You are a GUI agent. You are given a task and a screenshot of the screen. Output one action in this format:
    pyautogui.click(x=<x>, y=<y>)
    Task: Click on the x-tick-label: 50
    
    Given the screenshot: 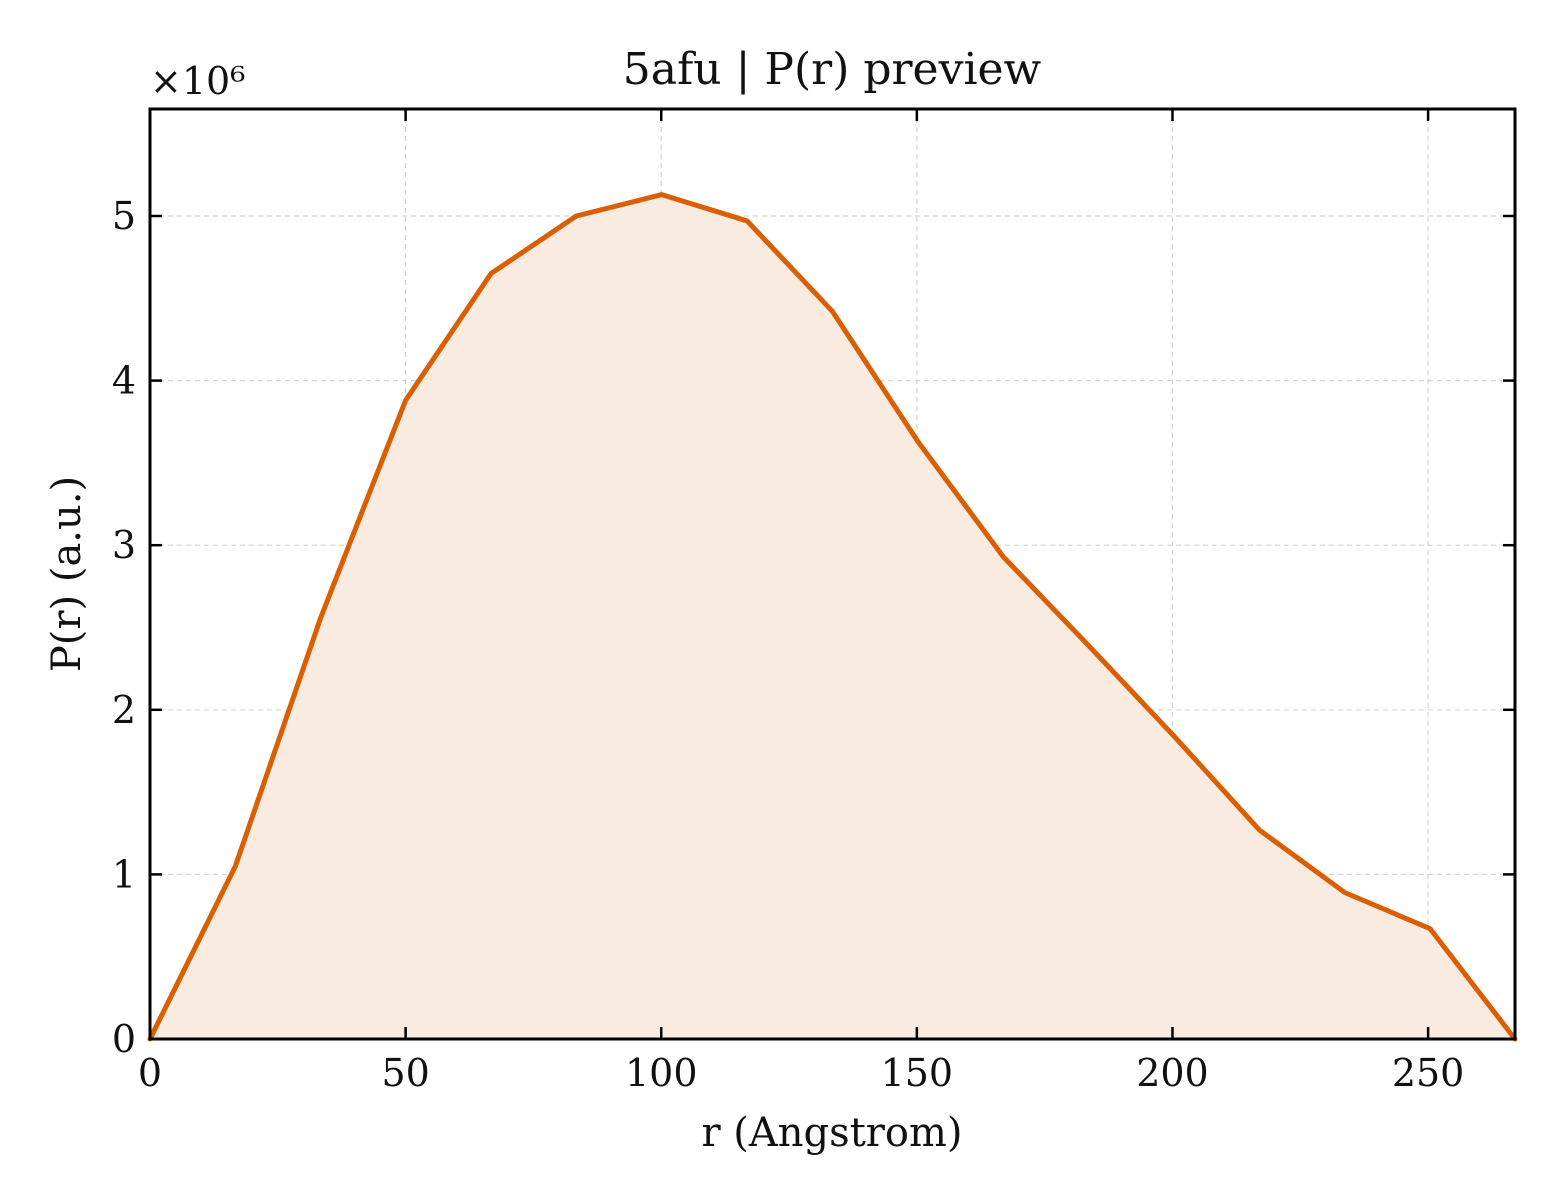 What is the action you would take?
    pyautogui.click(x=405, y=1073)
    